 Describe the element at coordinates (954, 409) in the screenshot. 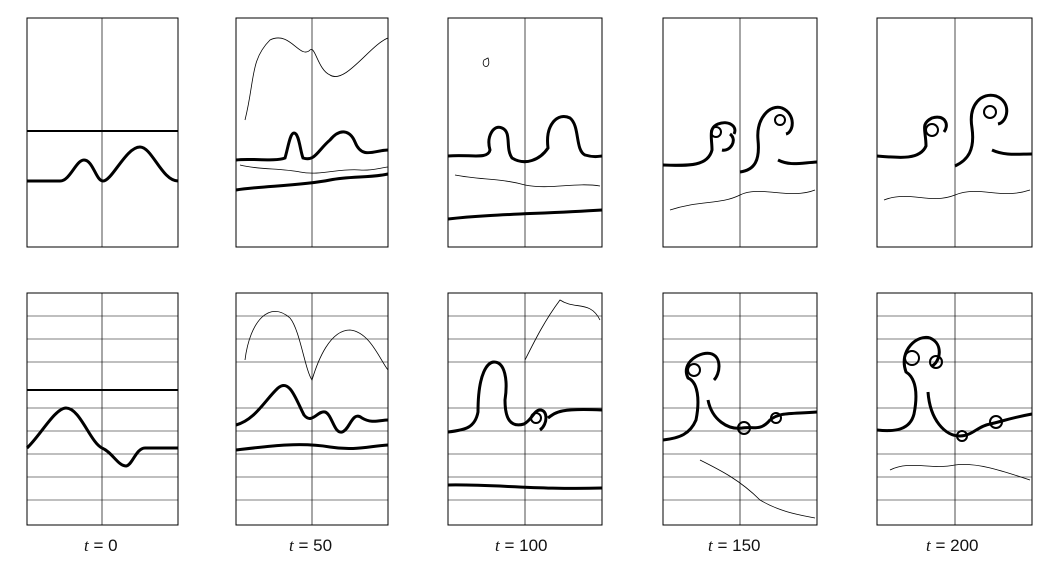

I see `panel-bottom-t200` at that location.